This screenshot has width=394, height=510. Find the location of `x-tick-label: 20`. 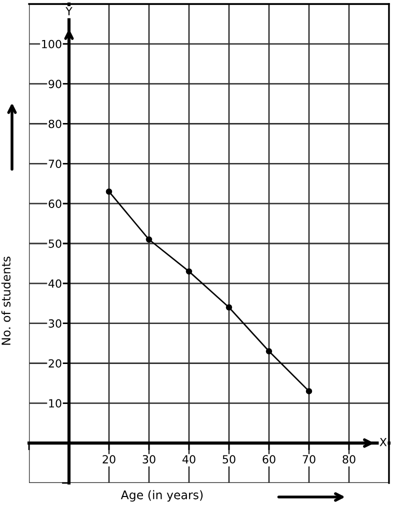

x-tick-label: 20 is located at coordinates (109, 459).